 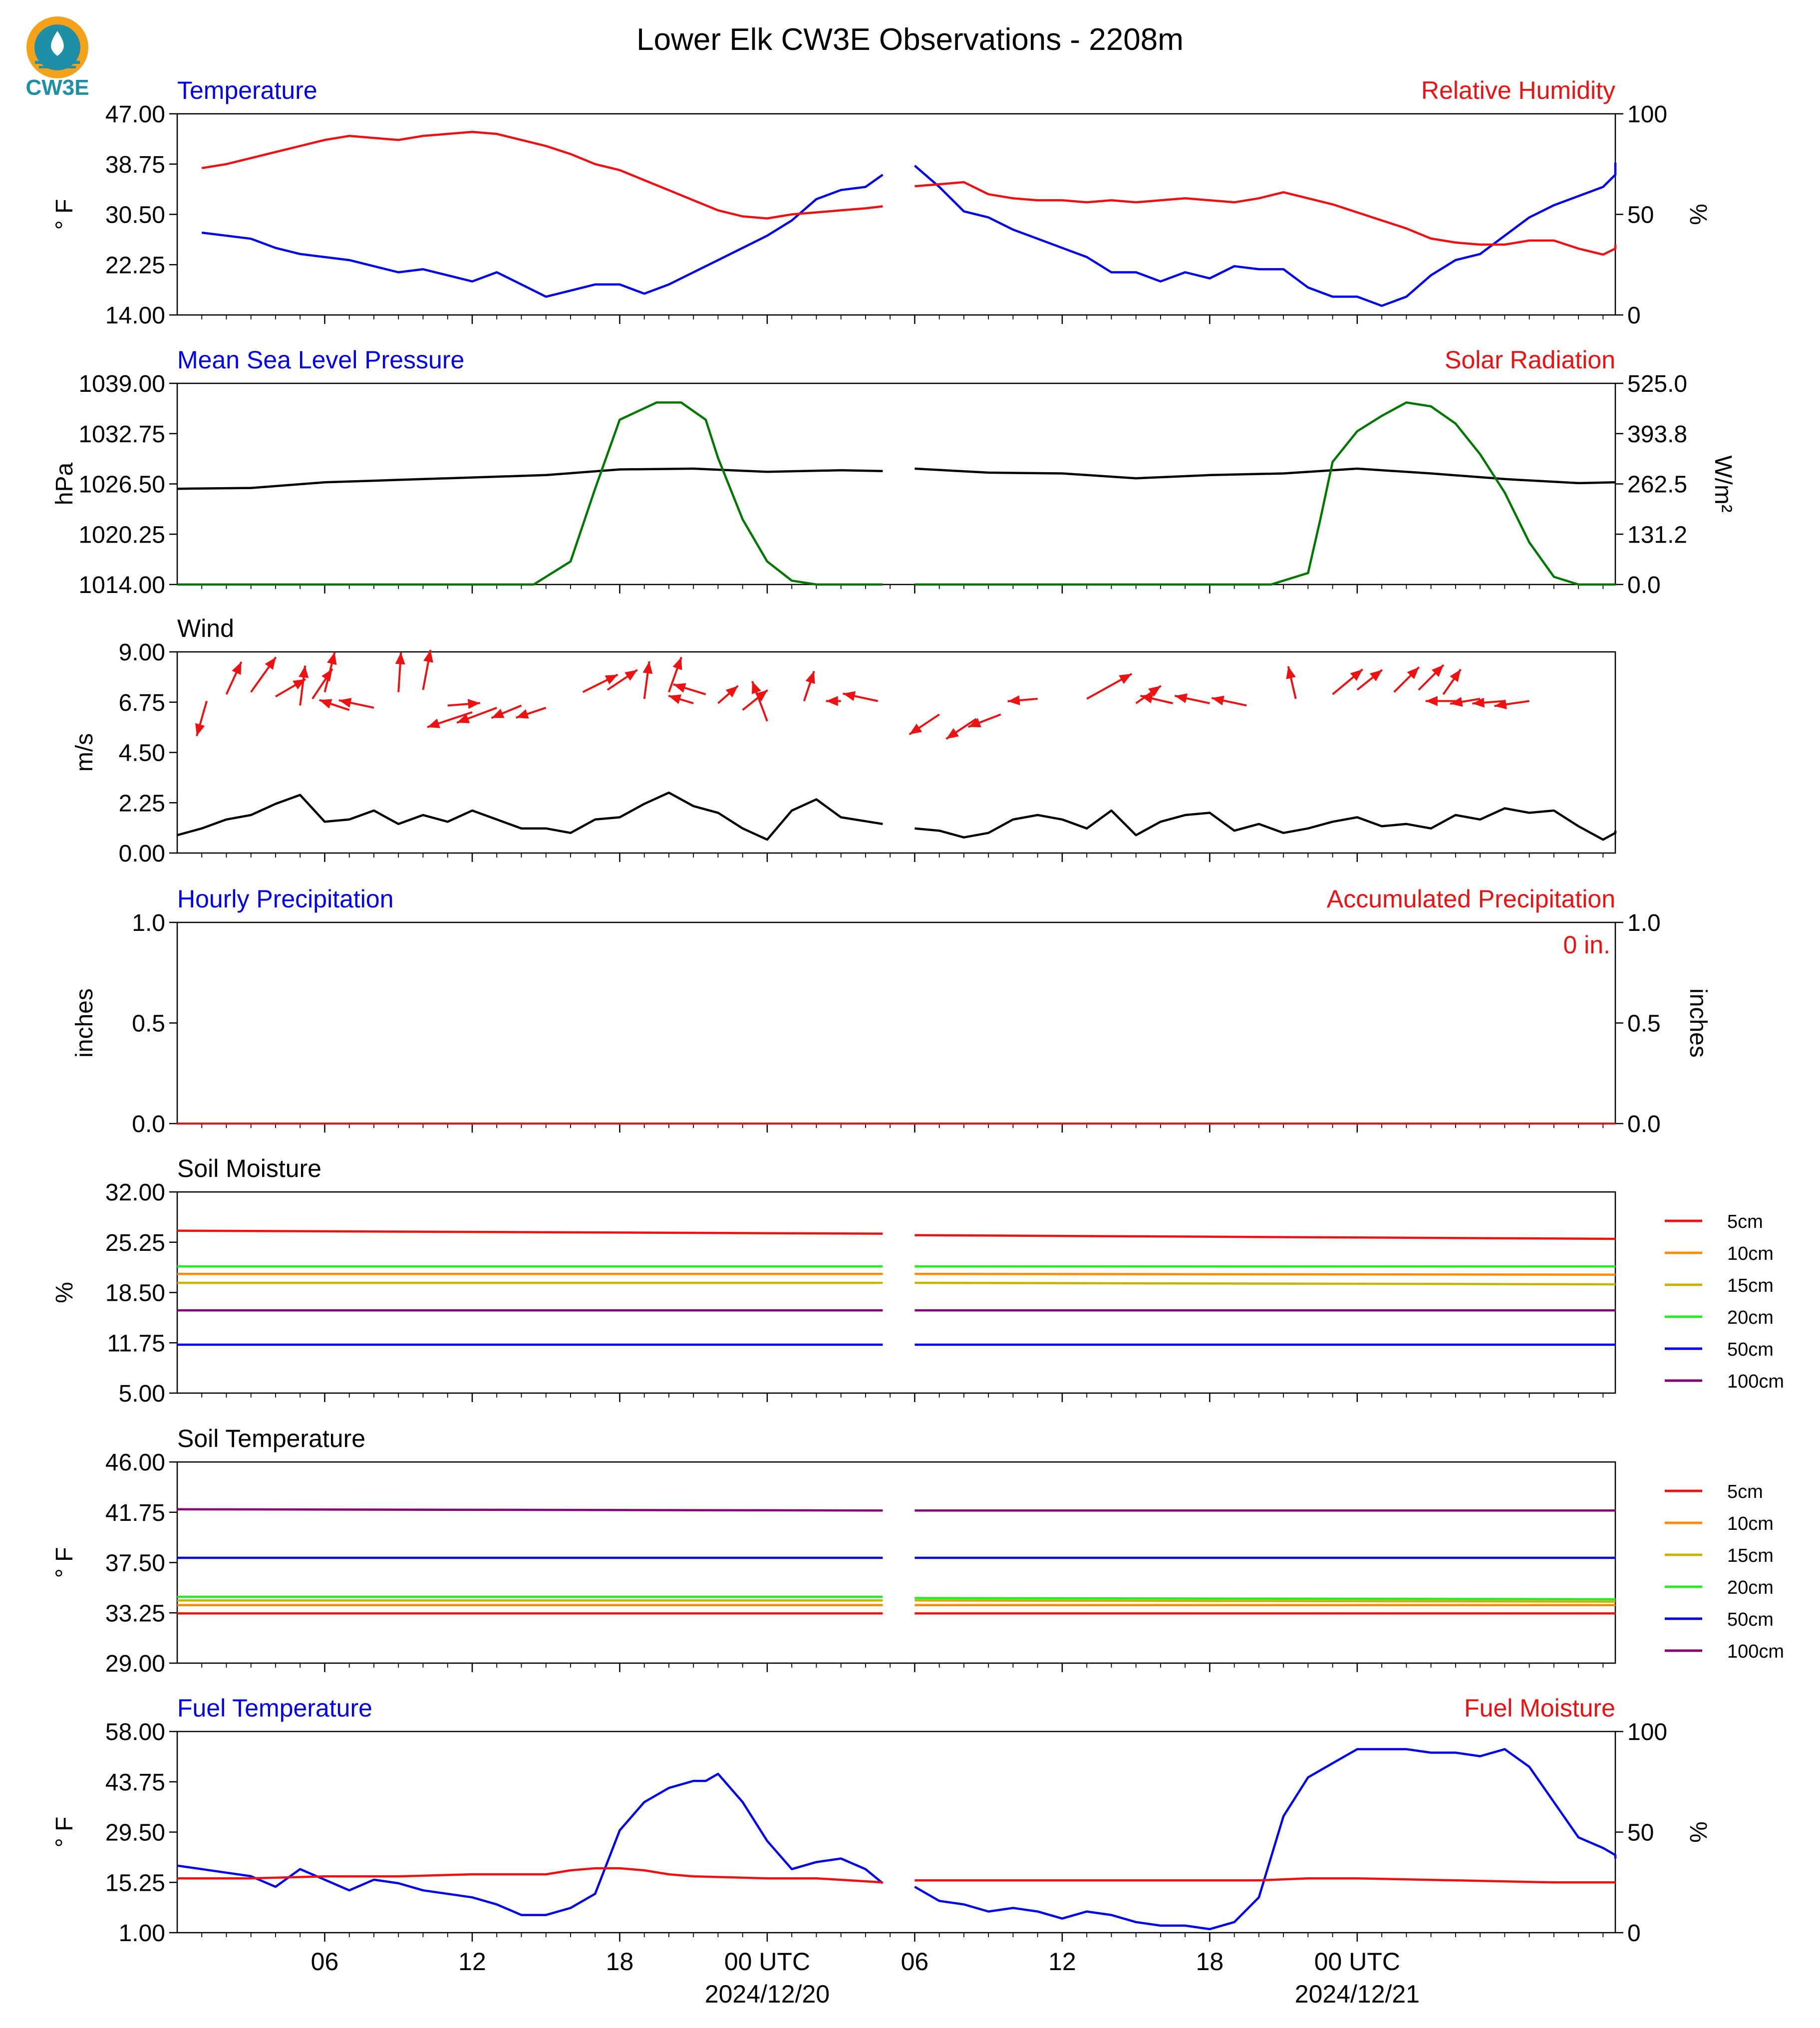 I want to click on accumulated-label: 0 in., so click(x=1586, y=945).